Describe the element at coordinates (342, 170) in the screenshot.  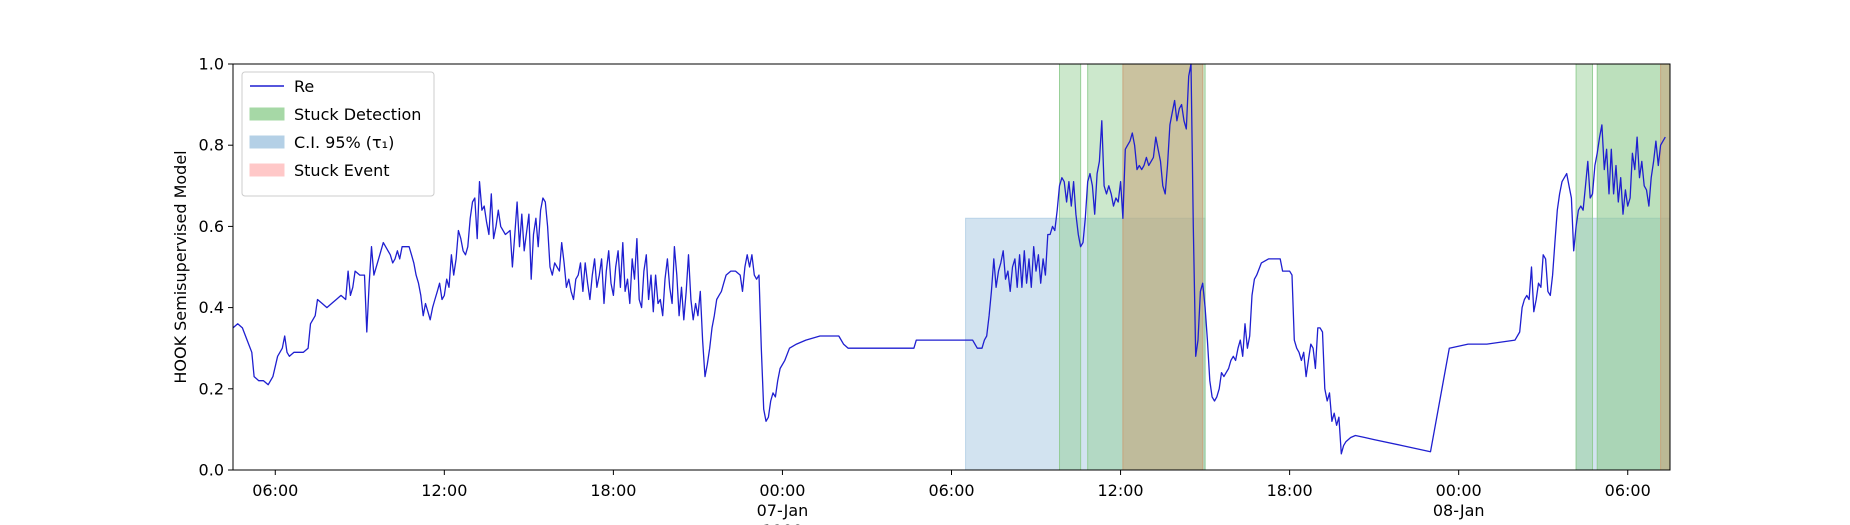
I see `legend-label: Stuck Event` at that location.